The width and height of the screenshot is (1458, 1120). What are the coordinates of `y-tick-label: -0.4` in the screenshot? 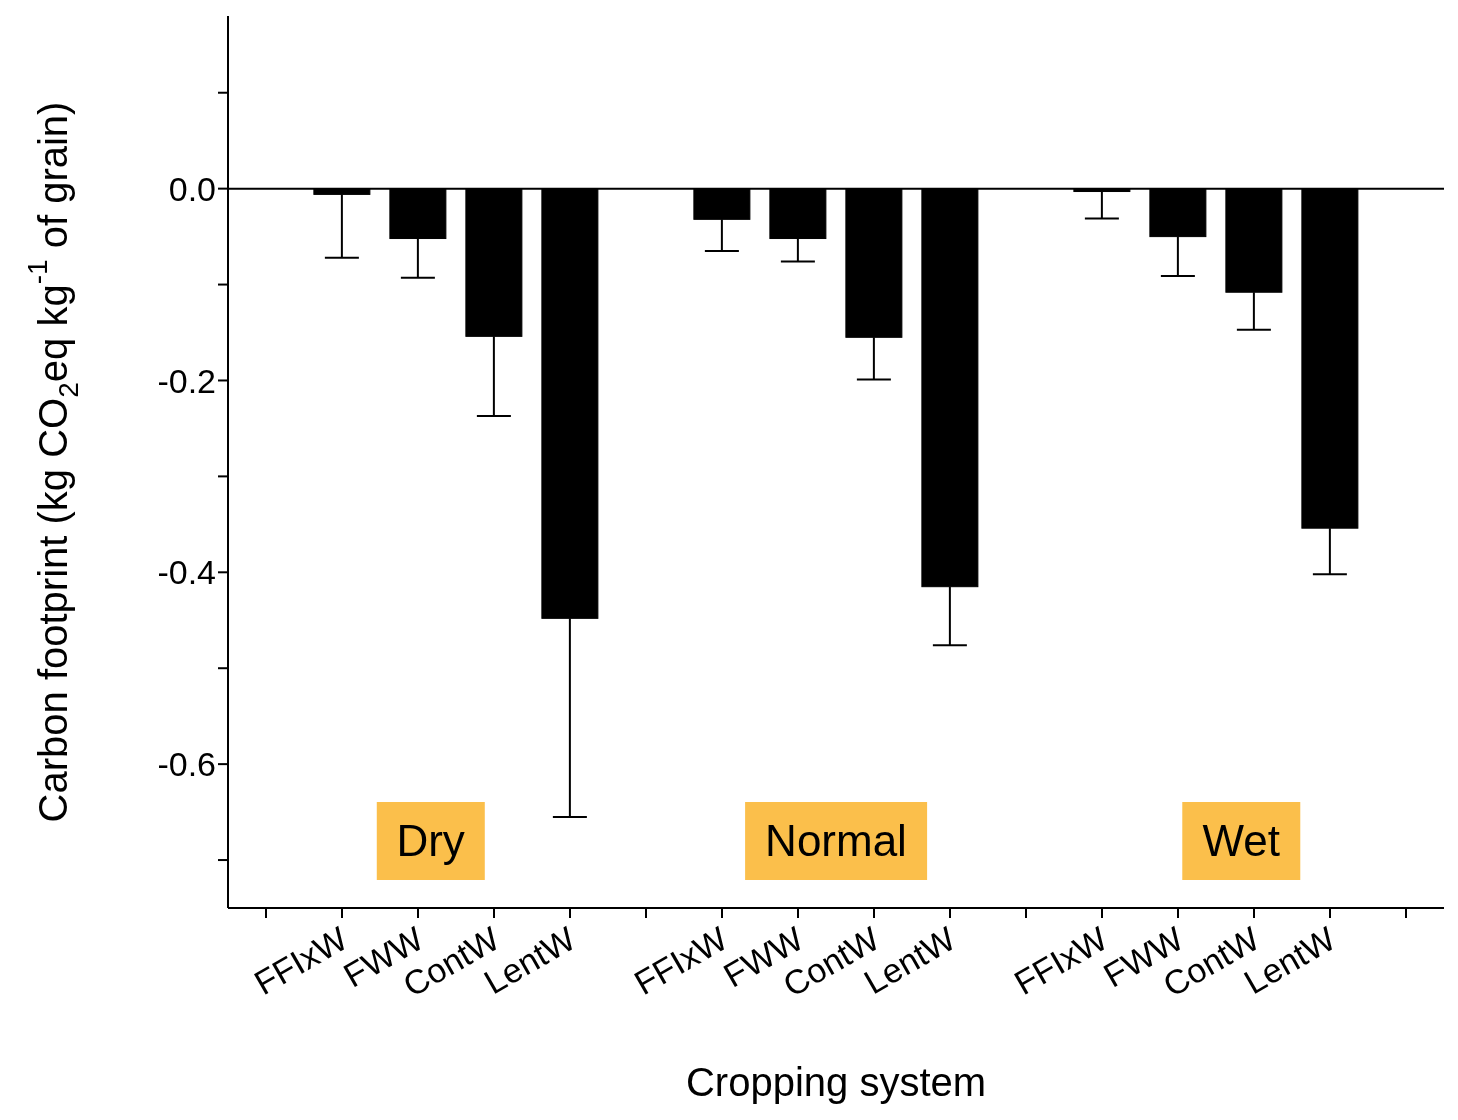 It's located at (186, 572).